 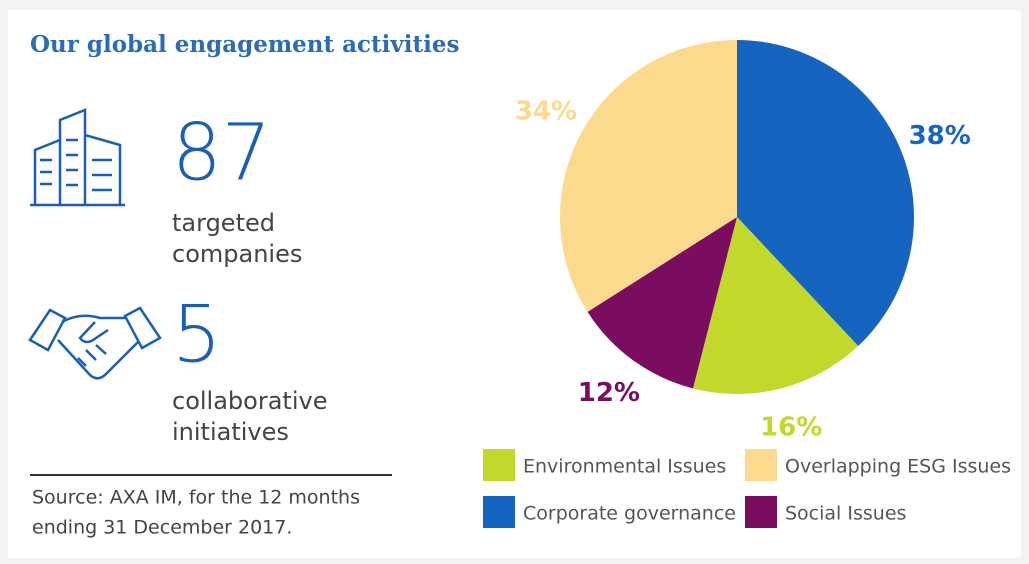 I want to click on source: ending 31 December 2017., so click(x=162, y=528).